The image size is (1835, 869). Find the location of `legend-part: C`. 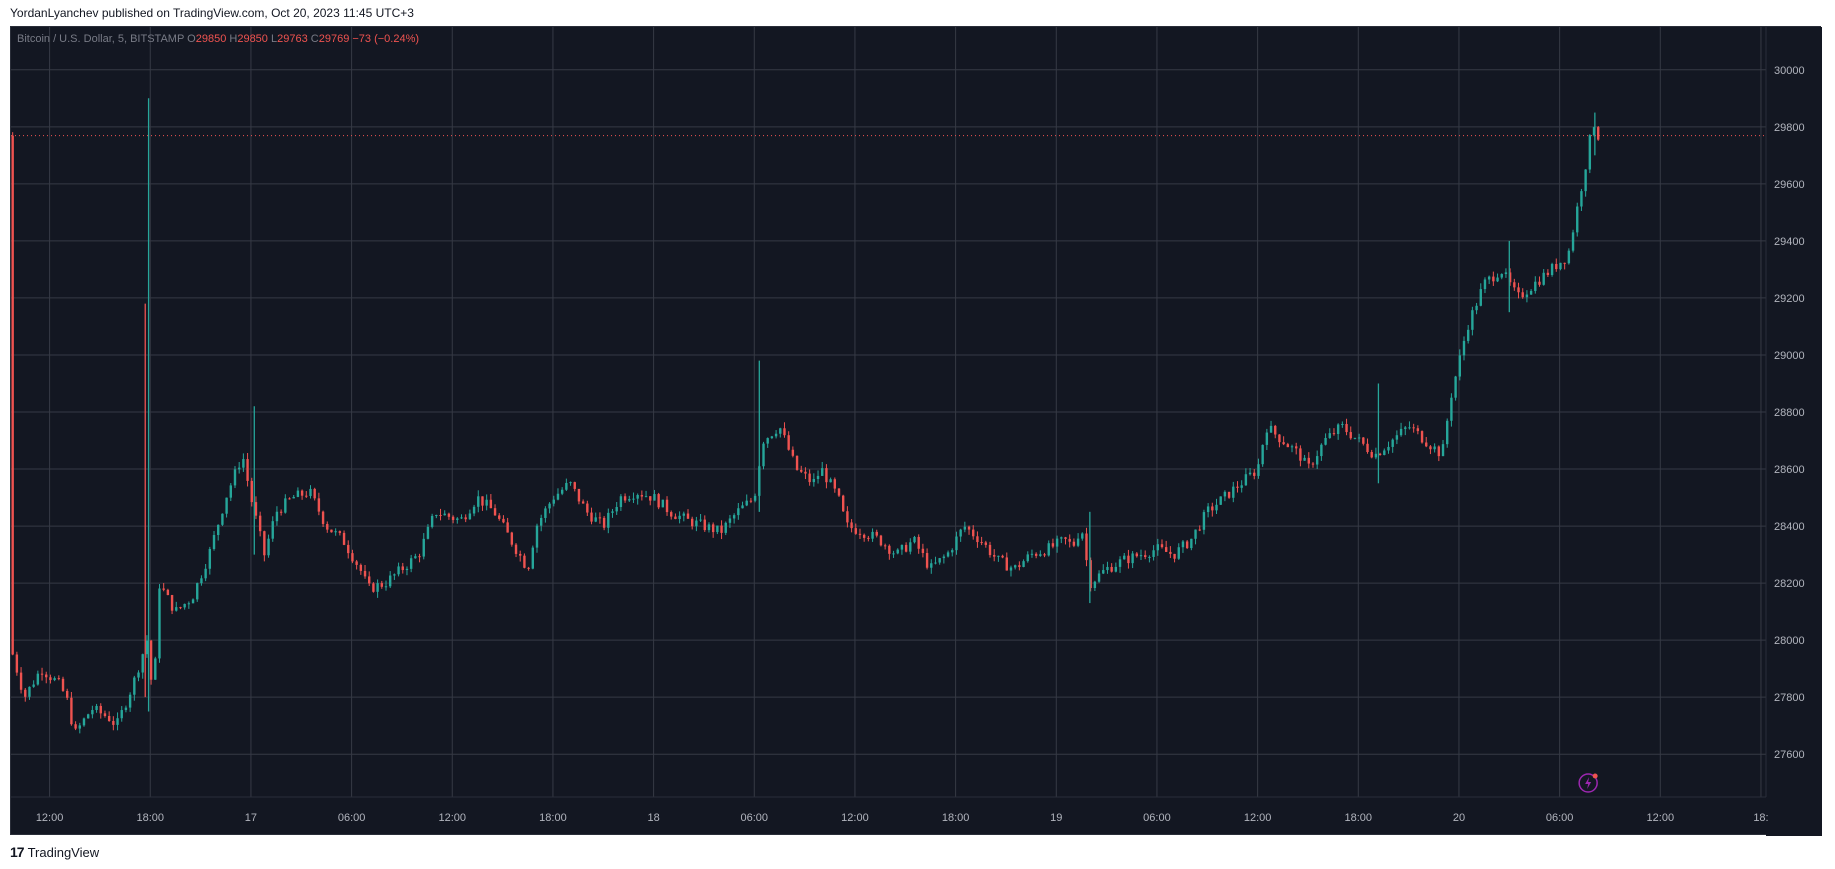

legend-part: C is located at coordinates (315, 39).